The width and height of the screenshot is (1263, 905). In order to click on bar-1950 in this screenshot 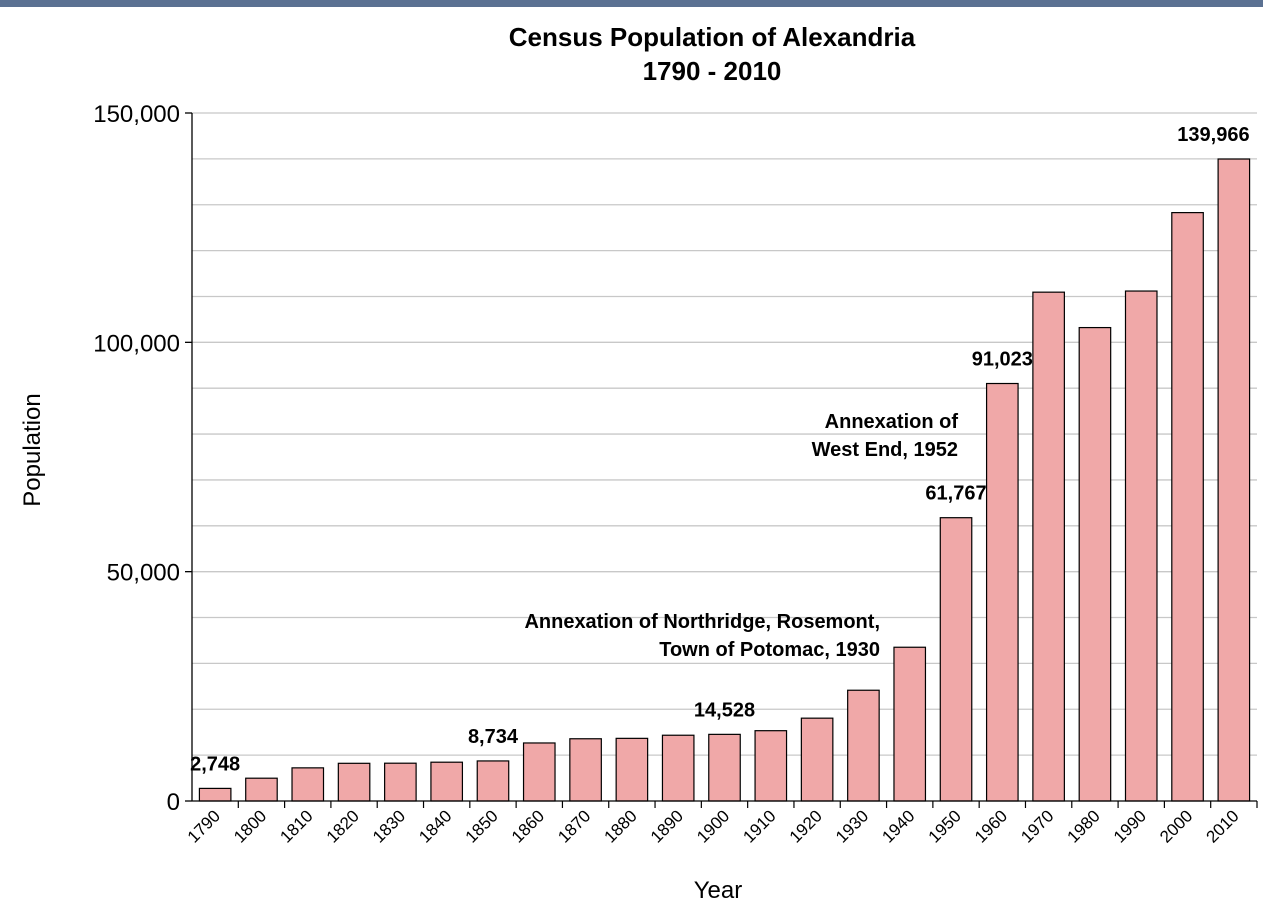, I will do `click(956, 659)`.